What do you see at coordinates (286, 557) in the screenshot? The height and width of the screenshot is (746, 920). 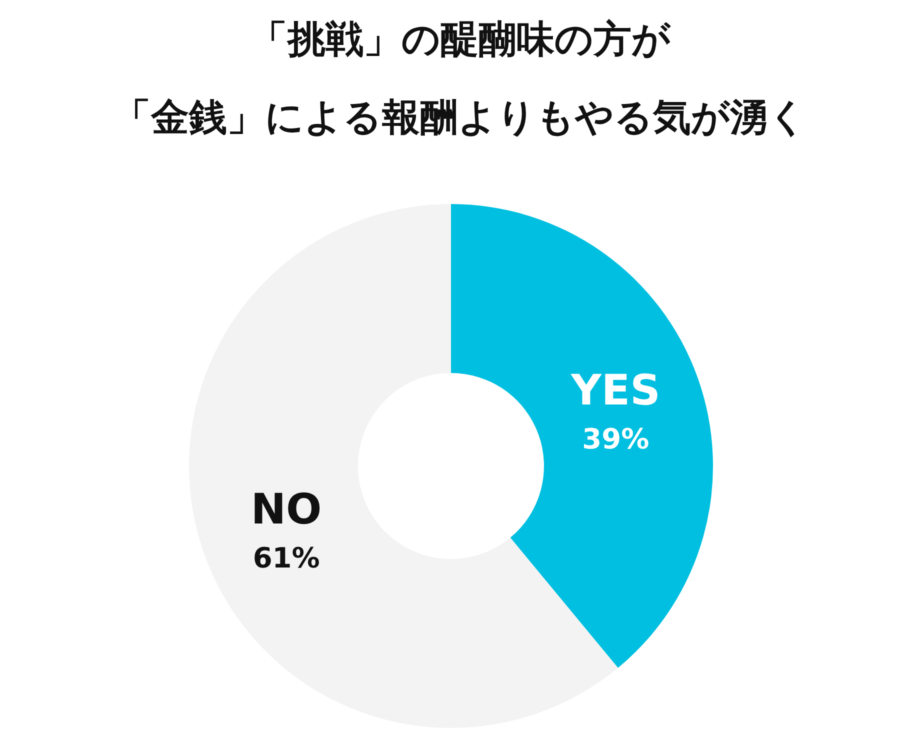 I see `data-label: 61%` at bounding box center [286, 557].